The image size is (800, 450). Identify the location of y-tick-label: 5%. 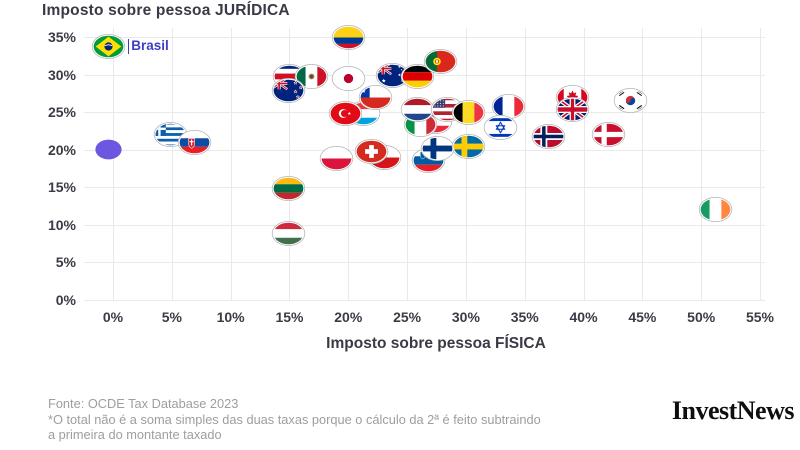
(65, 262).